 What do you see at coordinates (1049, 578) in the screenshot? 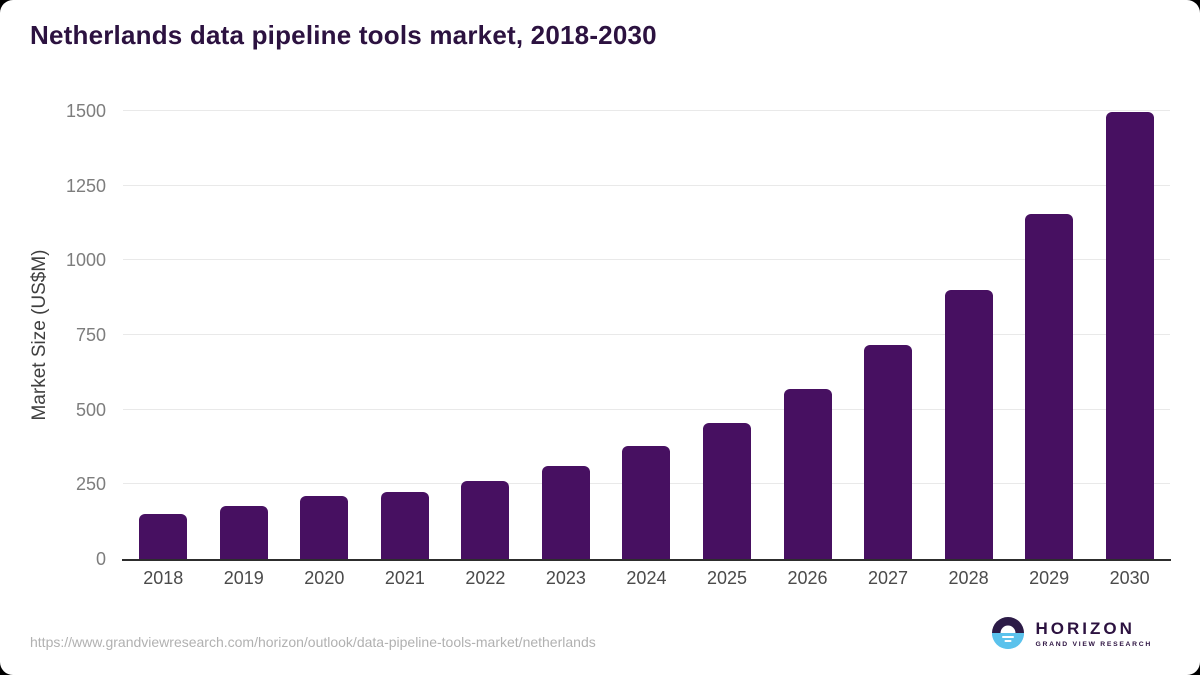
I see `x-tick-label: 2029` at bounding box center [1049, 578].